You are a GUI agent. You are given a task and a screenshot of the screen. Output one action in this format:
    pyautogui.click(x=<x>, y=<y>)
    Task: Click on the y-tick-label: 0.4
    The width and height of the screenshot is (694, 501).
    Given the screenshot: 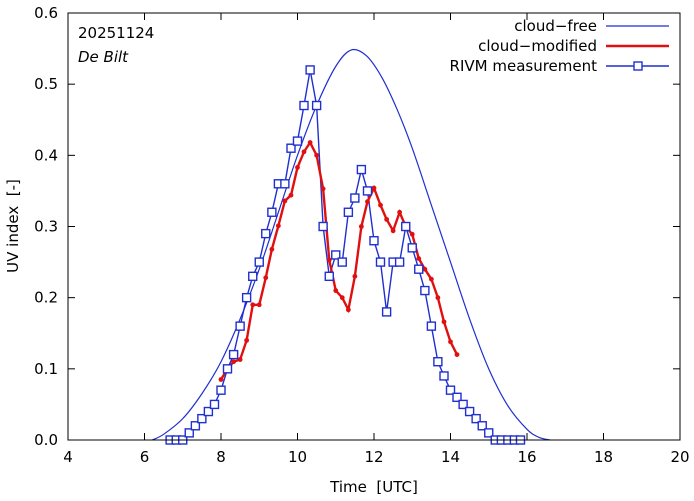 What is the action you would take?
    pyautogui.click(x=46, y=155)
    